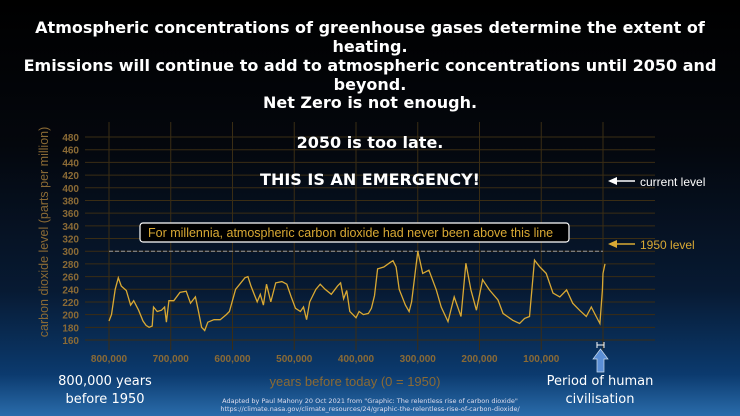 This screenshot has height=416, width=740. Describe the element at coordinates (355, 381) in the screenshot. I see `x-axis-label: years before today (0 = 1950)` at that location.